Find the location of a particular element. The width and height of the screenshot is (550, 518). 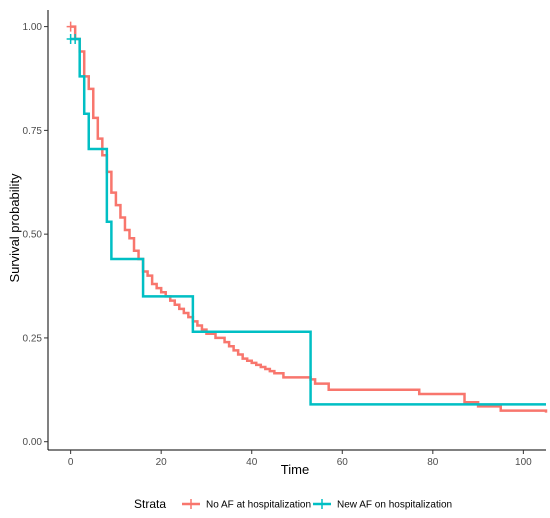

x-tick-label: 60 is located at coordinates (343, 462).